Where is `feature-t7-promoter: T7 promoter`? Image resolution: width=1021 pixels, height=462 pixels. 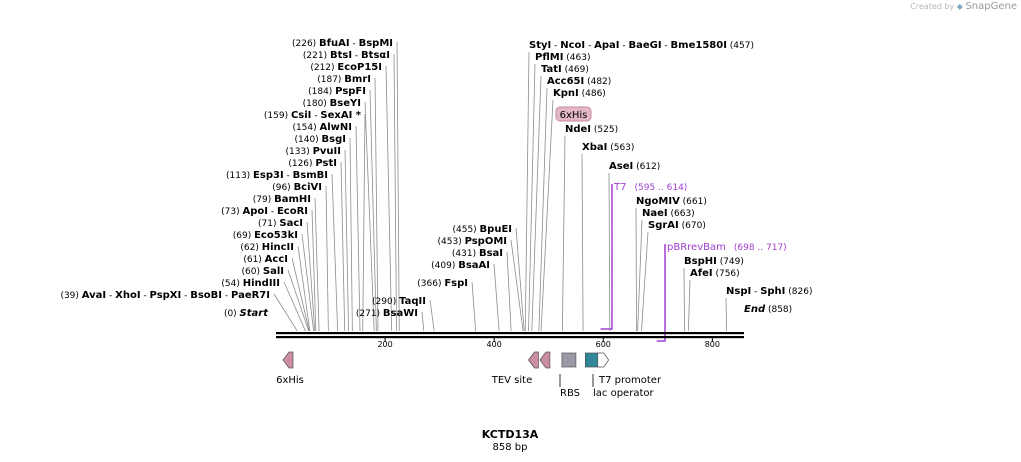
feature-t7-promoter: T7 promoter is located at coordinates (623, 369).